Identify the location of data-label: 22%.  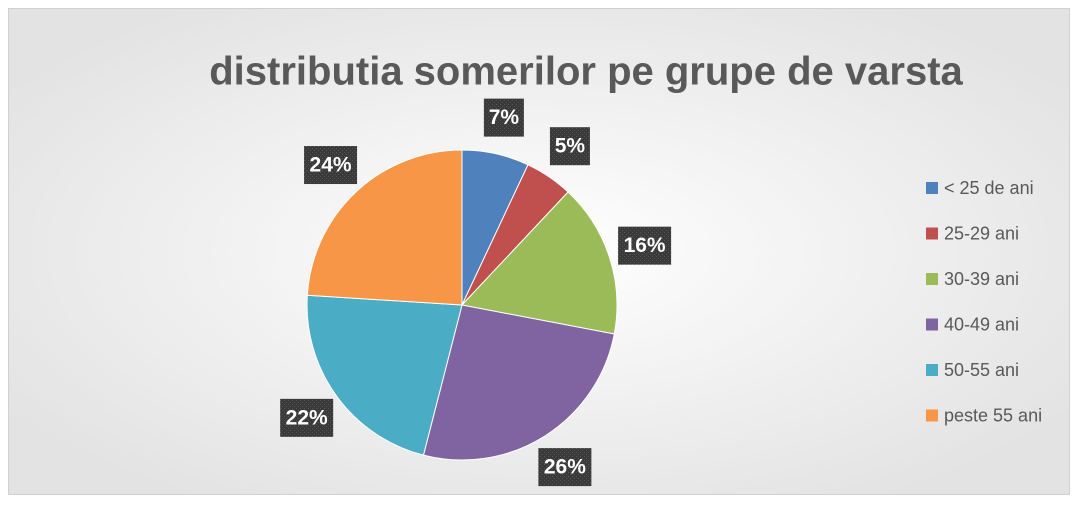
(307, 417).